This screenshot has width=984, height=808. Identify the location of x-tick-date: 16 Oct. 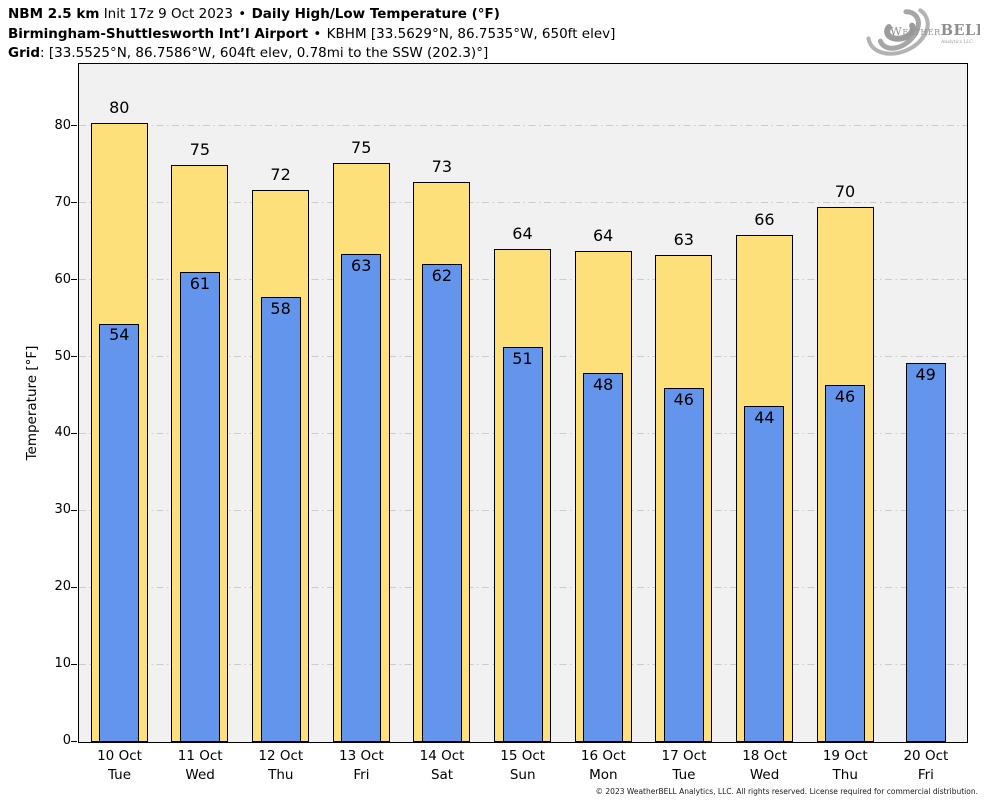
(603, 756).